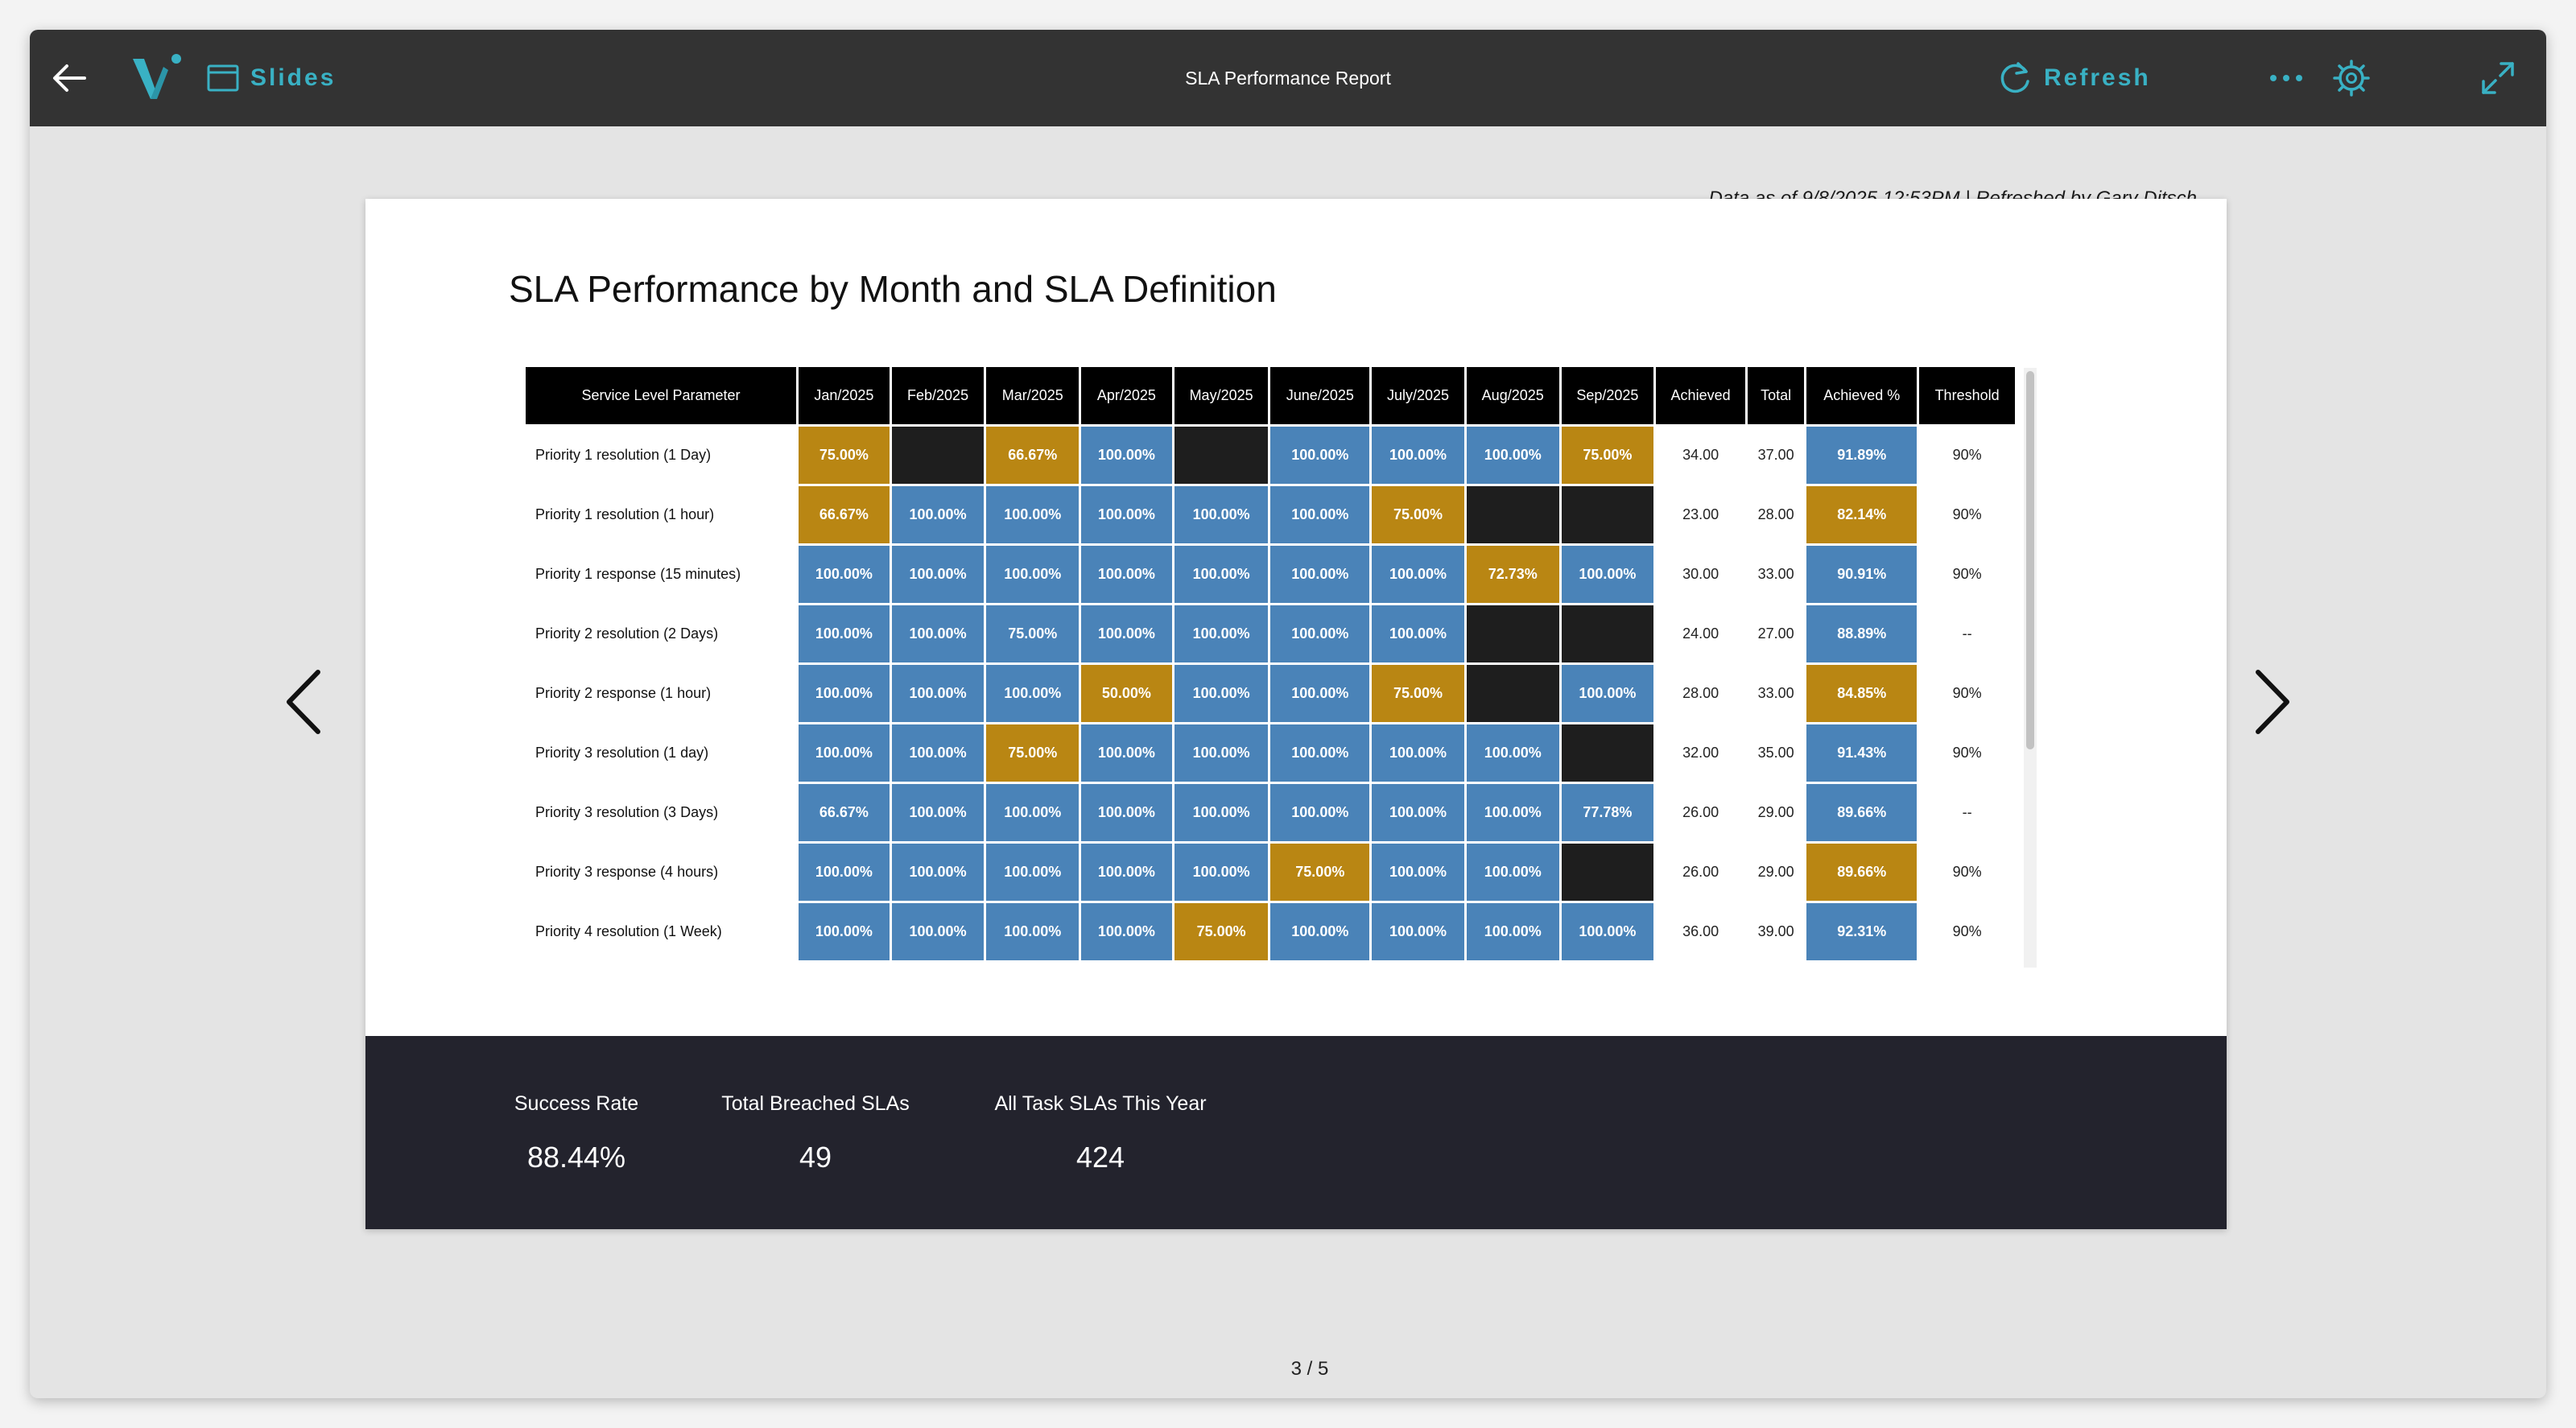 This screenshot has width=2576, height=1428. I want to click on achieved-cell: 24.00, so click(1700, 633).